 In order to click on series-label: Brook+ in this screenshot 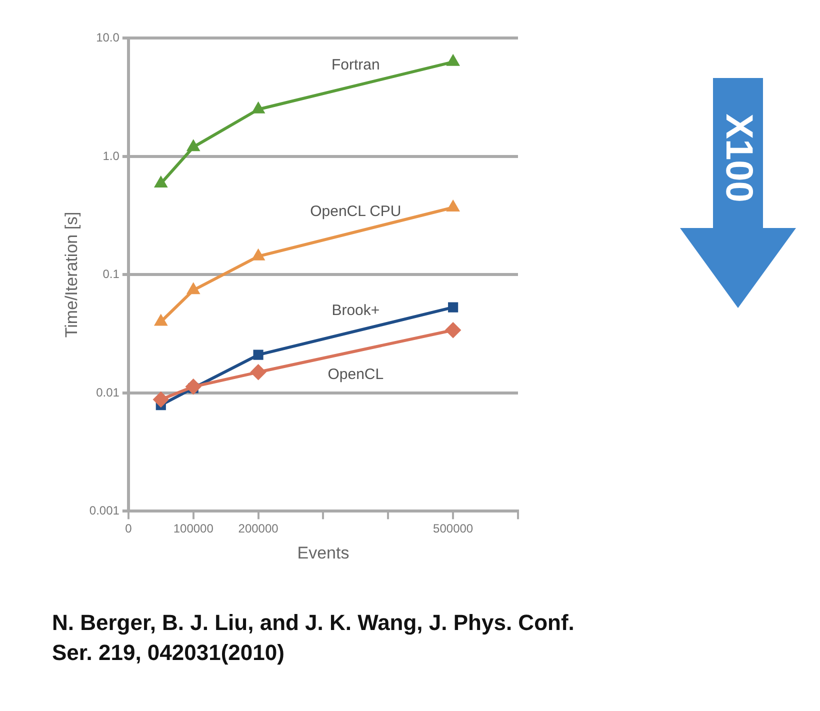, I will do `click(356, 311)`.